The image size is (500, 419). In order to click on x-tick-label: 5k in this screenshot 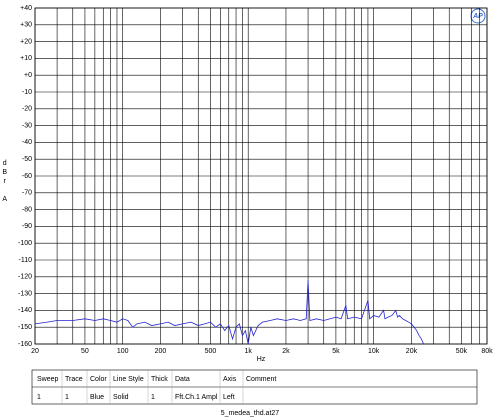, I will do `click(336, 351)`.